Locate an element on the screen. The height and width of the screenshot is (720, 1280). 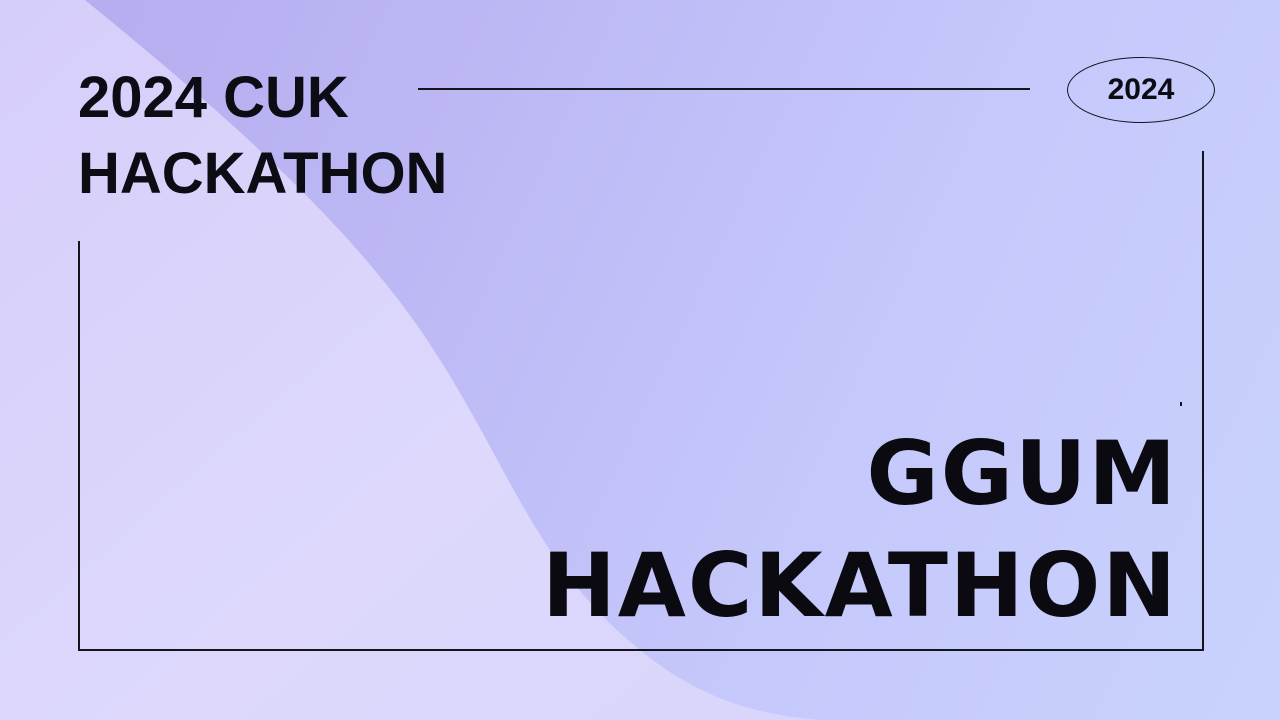
main-title-line1: GGUM is located at coordinates (1022, 473).